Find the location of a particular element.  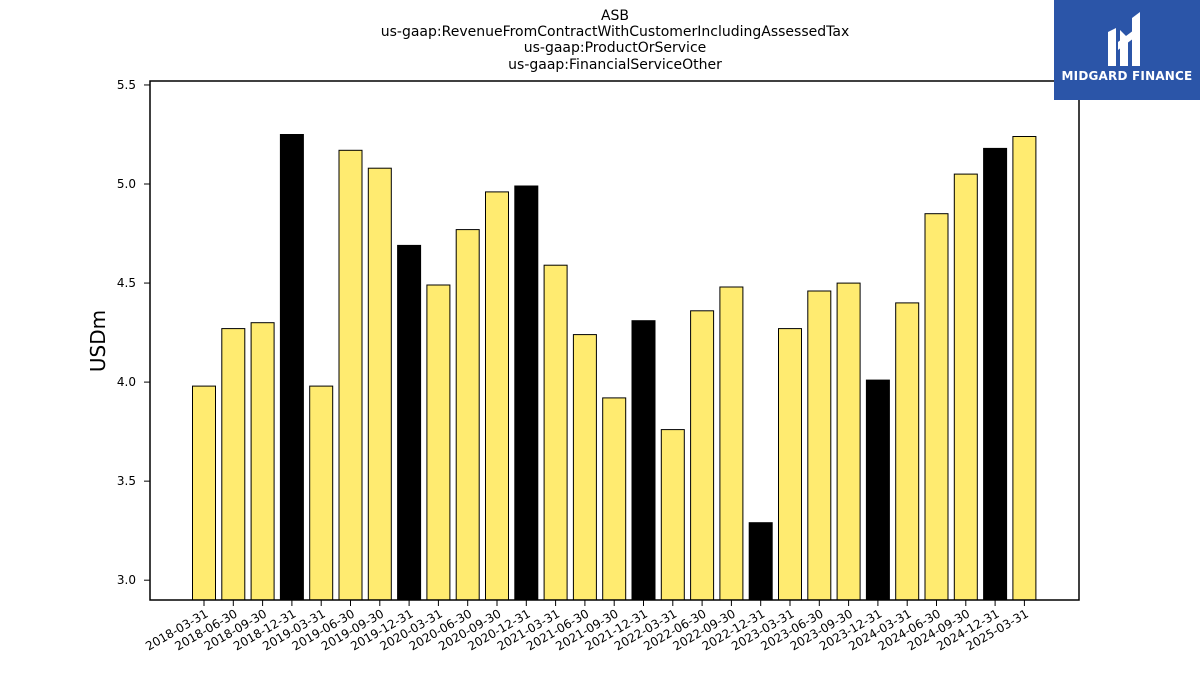

y-axis-label: USDm is located at coordinates (98, 341).